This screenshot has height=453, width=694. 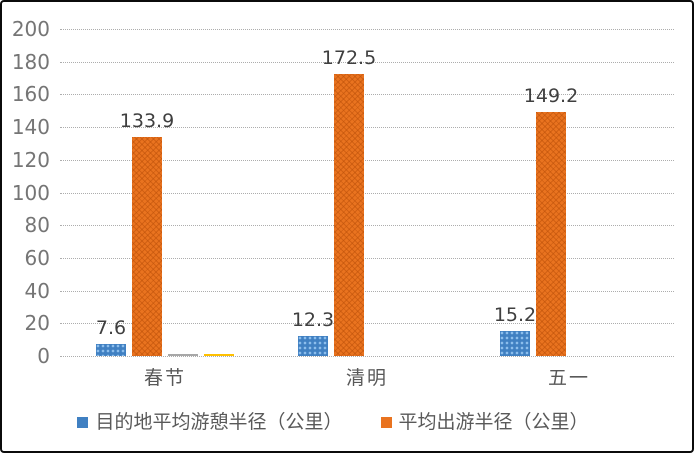 I want to click on category-label-1: 清明, so click(x=366, y=378).